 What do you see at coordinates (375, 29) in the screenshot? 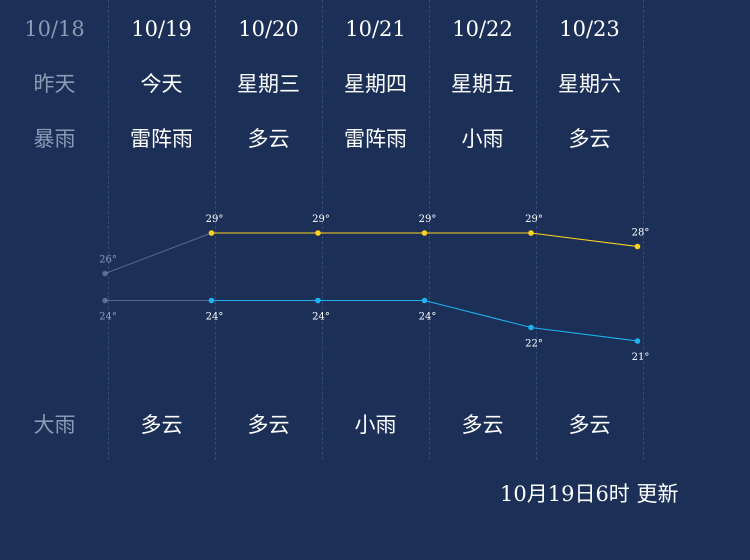
I see `date-label: 10/21` at bounding box center [375, 29].